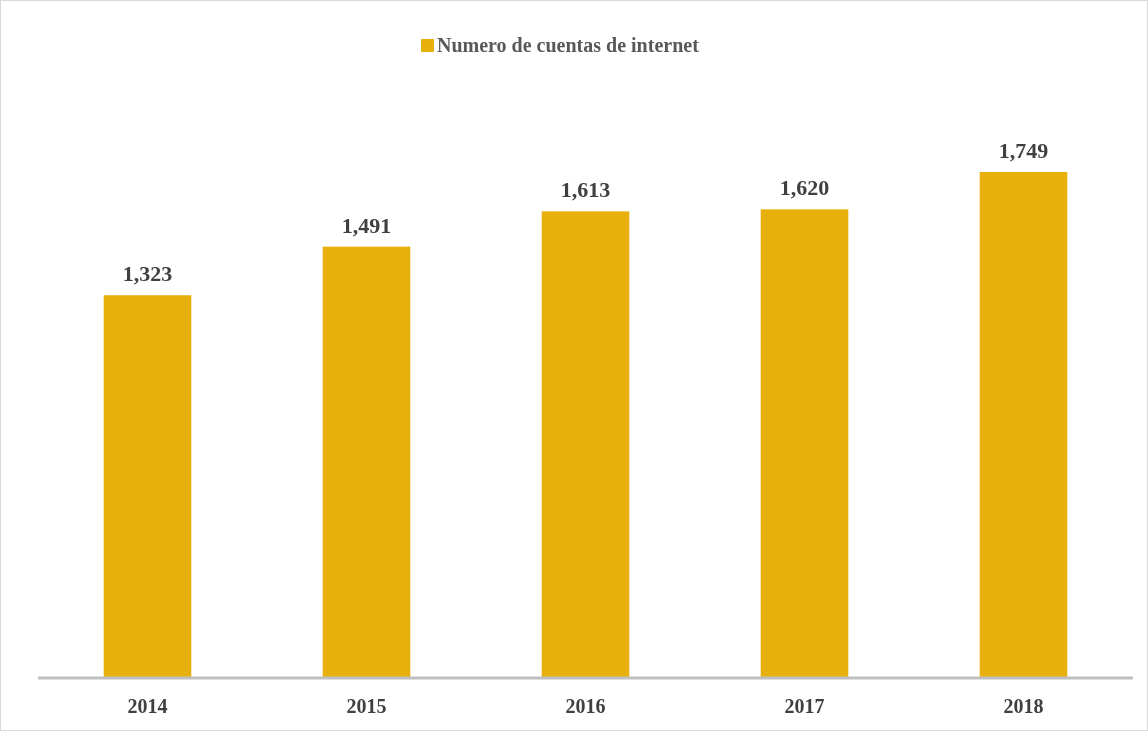  What do you see at coordinates (1023, 150) in the screenshot?
I see `data-label: 1,749` at bounding box center [1023, 150].